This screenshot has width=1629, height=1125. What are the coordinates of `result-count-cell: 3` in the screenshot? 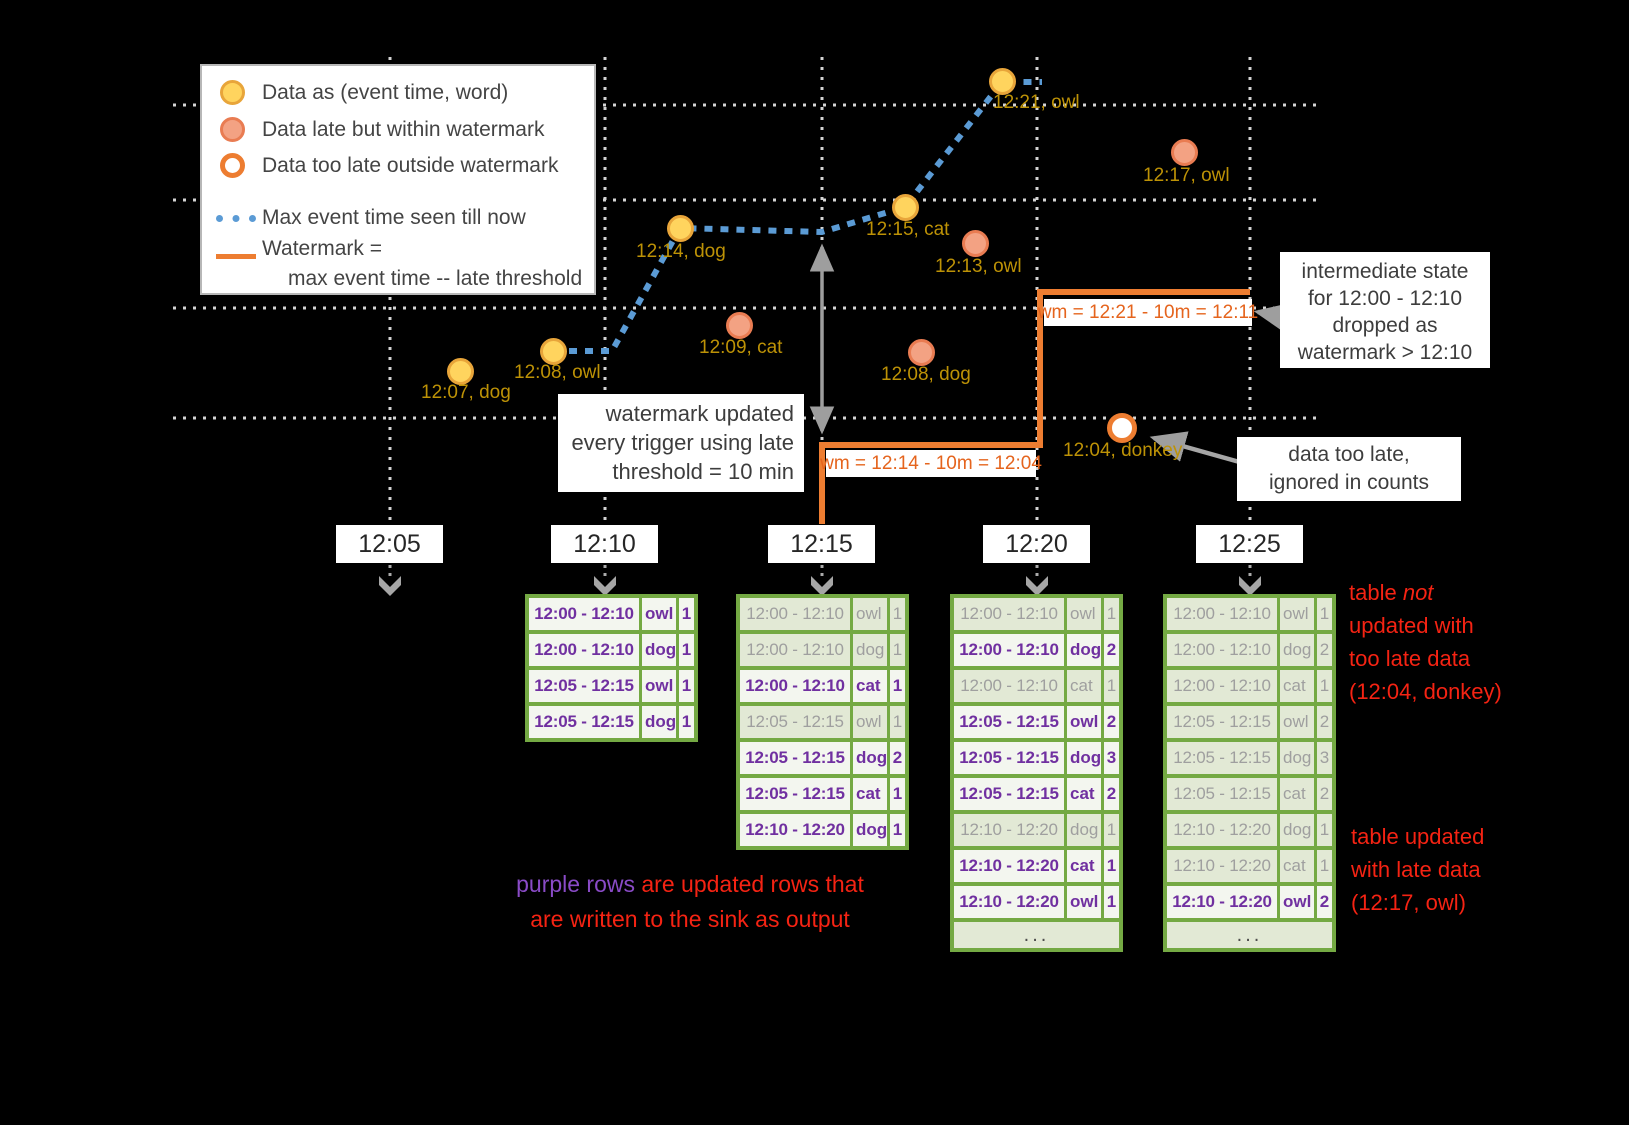 It's located at (1324, 758).